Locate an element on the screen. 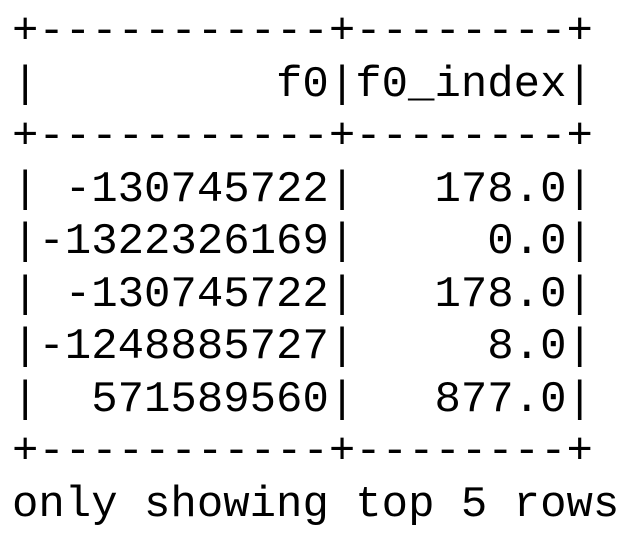 The image size is (635, 534). data-row: | -1322326169 | 0.0 | is located at coordinates (315, 242).